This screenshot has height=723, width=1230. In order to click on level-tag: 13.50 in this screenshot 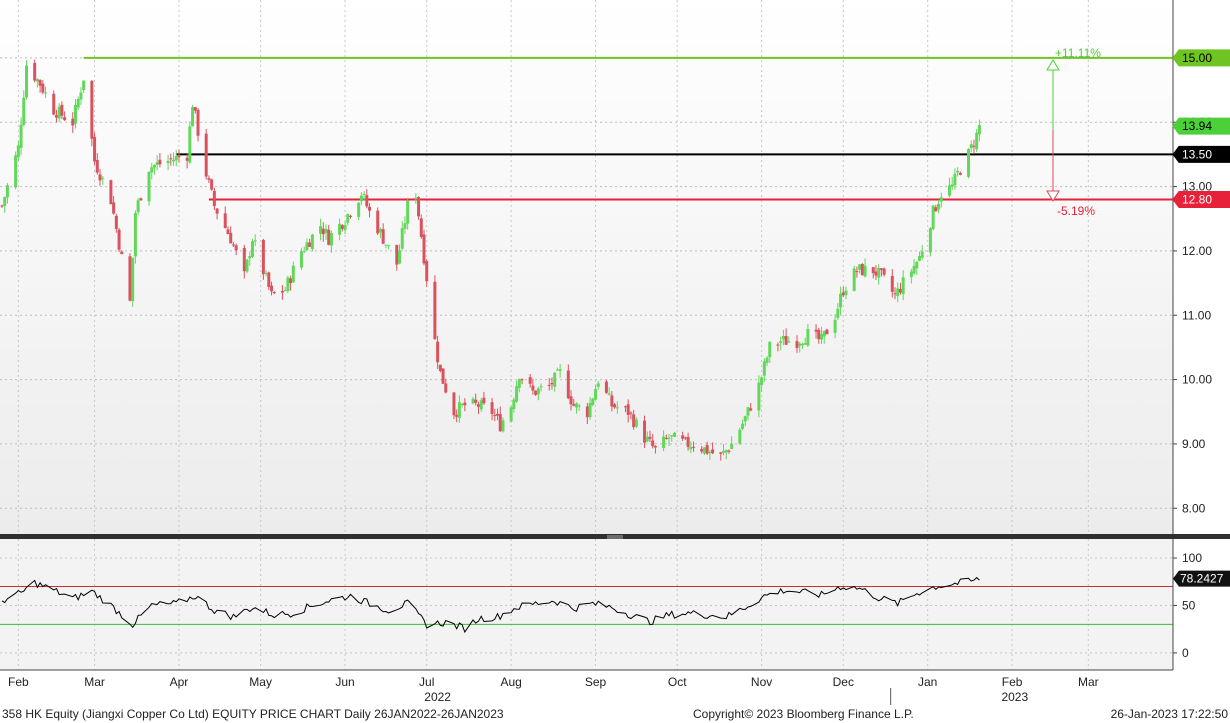, I will do `click(1201, 154)`.